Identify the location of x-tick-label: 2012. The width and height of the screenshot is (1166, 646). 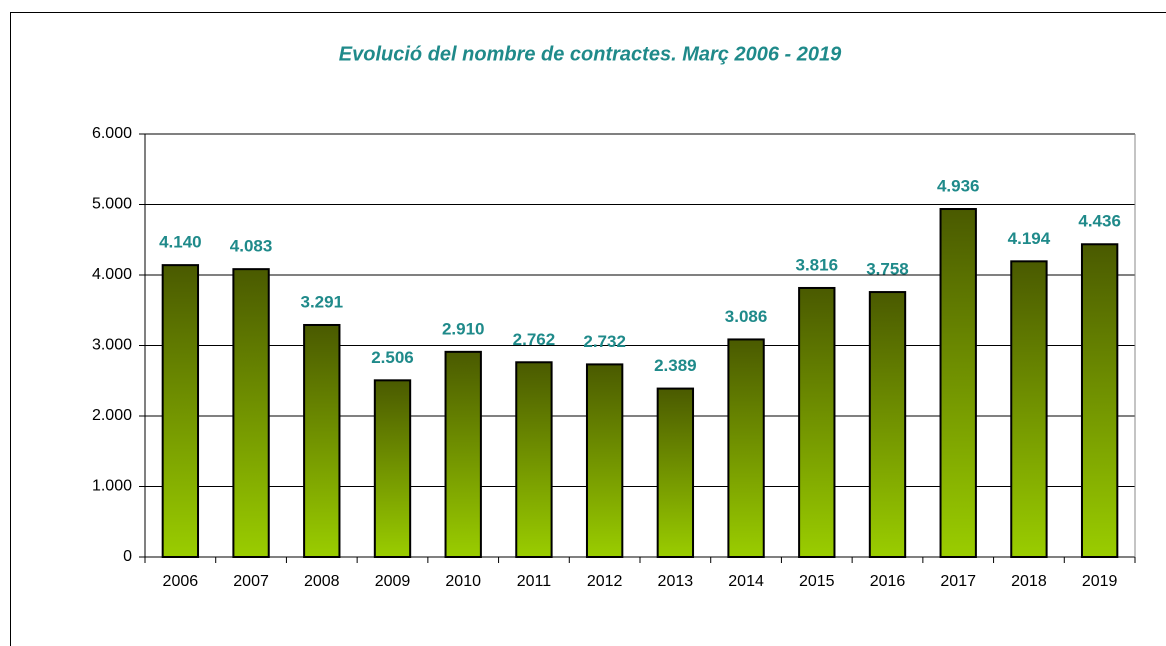
(605, 581).